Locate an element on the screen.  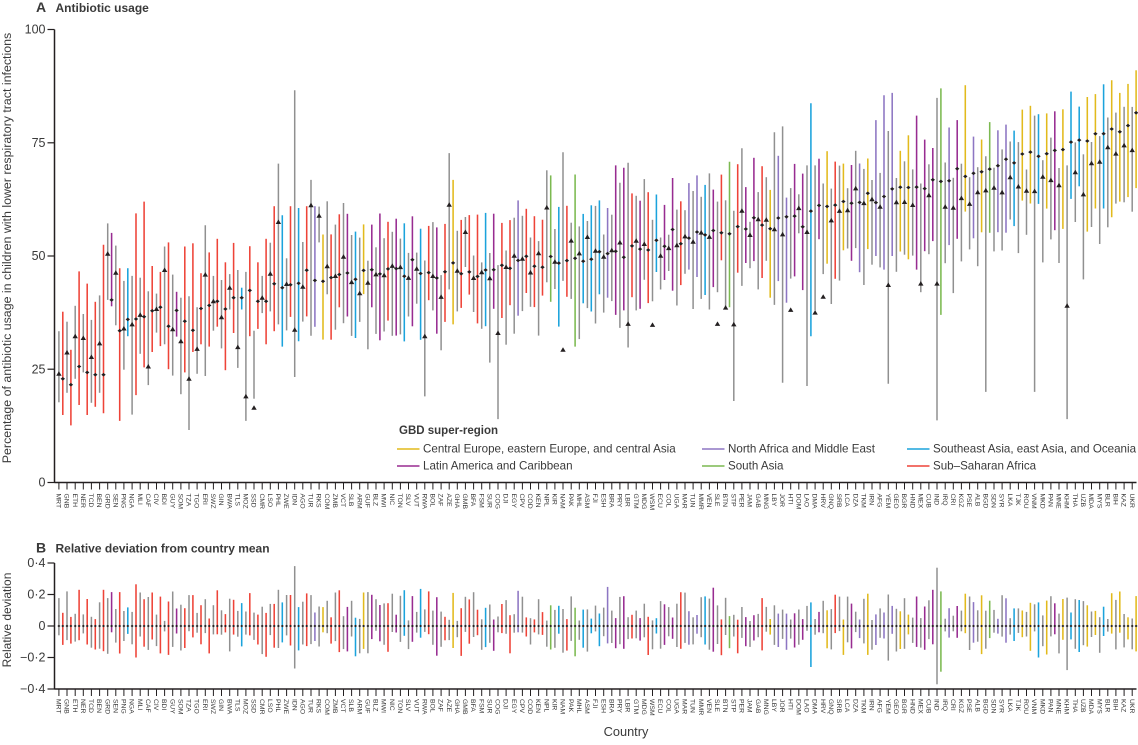
svg-text: GEO is located at coordinates (895, 501).